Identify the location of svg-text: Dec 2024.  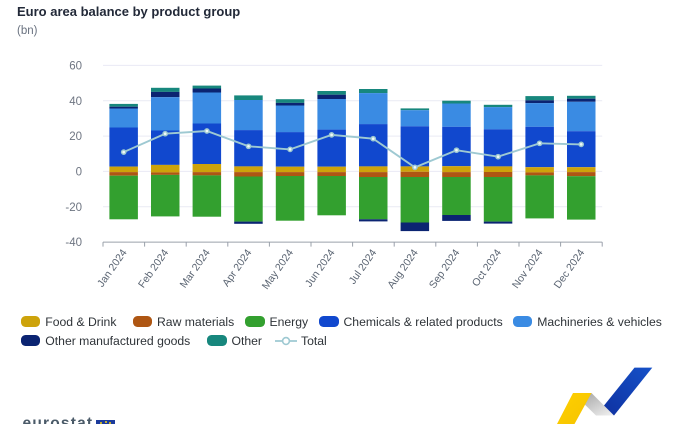
(570, 269).